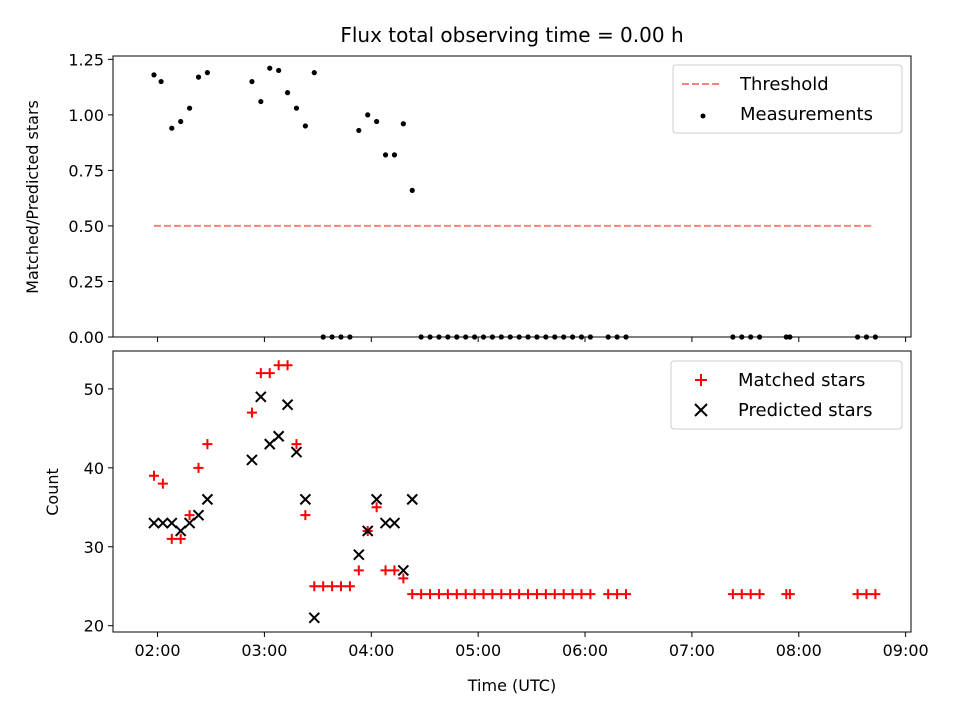 The image size is (960, 720). I want to click on x-axis-label: Time (UTC), so click(511, 685).